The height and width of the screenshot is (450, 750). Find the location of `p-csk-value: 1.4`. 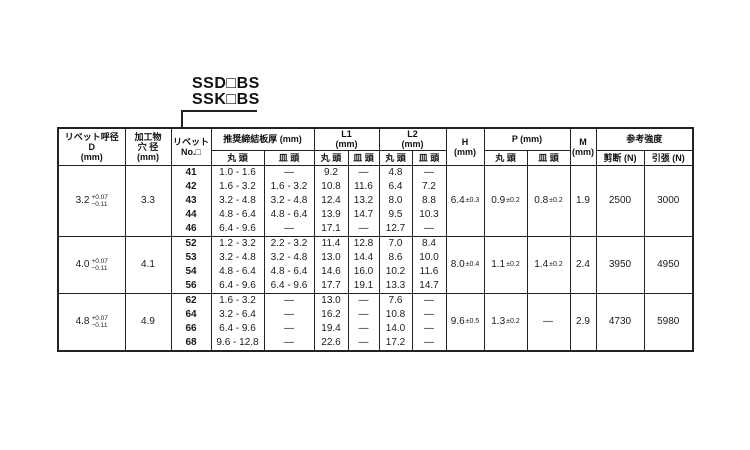

p-csk-value: 1.4 is located at coordinates (541, 264).